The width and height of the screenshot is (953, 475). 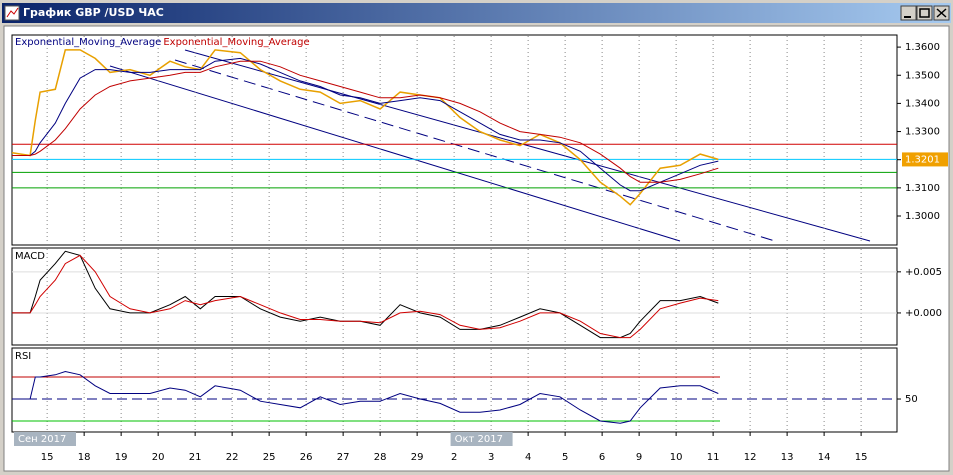 I want to click on panel-title: RSI, so click(x=23, y=356).